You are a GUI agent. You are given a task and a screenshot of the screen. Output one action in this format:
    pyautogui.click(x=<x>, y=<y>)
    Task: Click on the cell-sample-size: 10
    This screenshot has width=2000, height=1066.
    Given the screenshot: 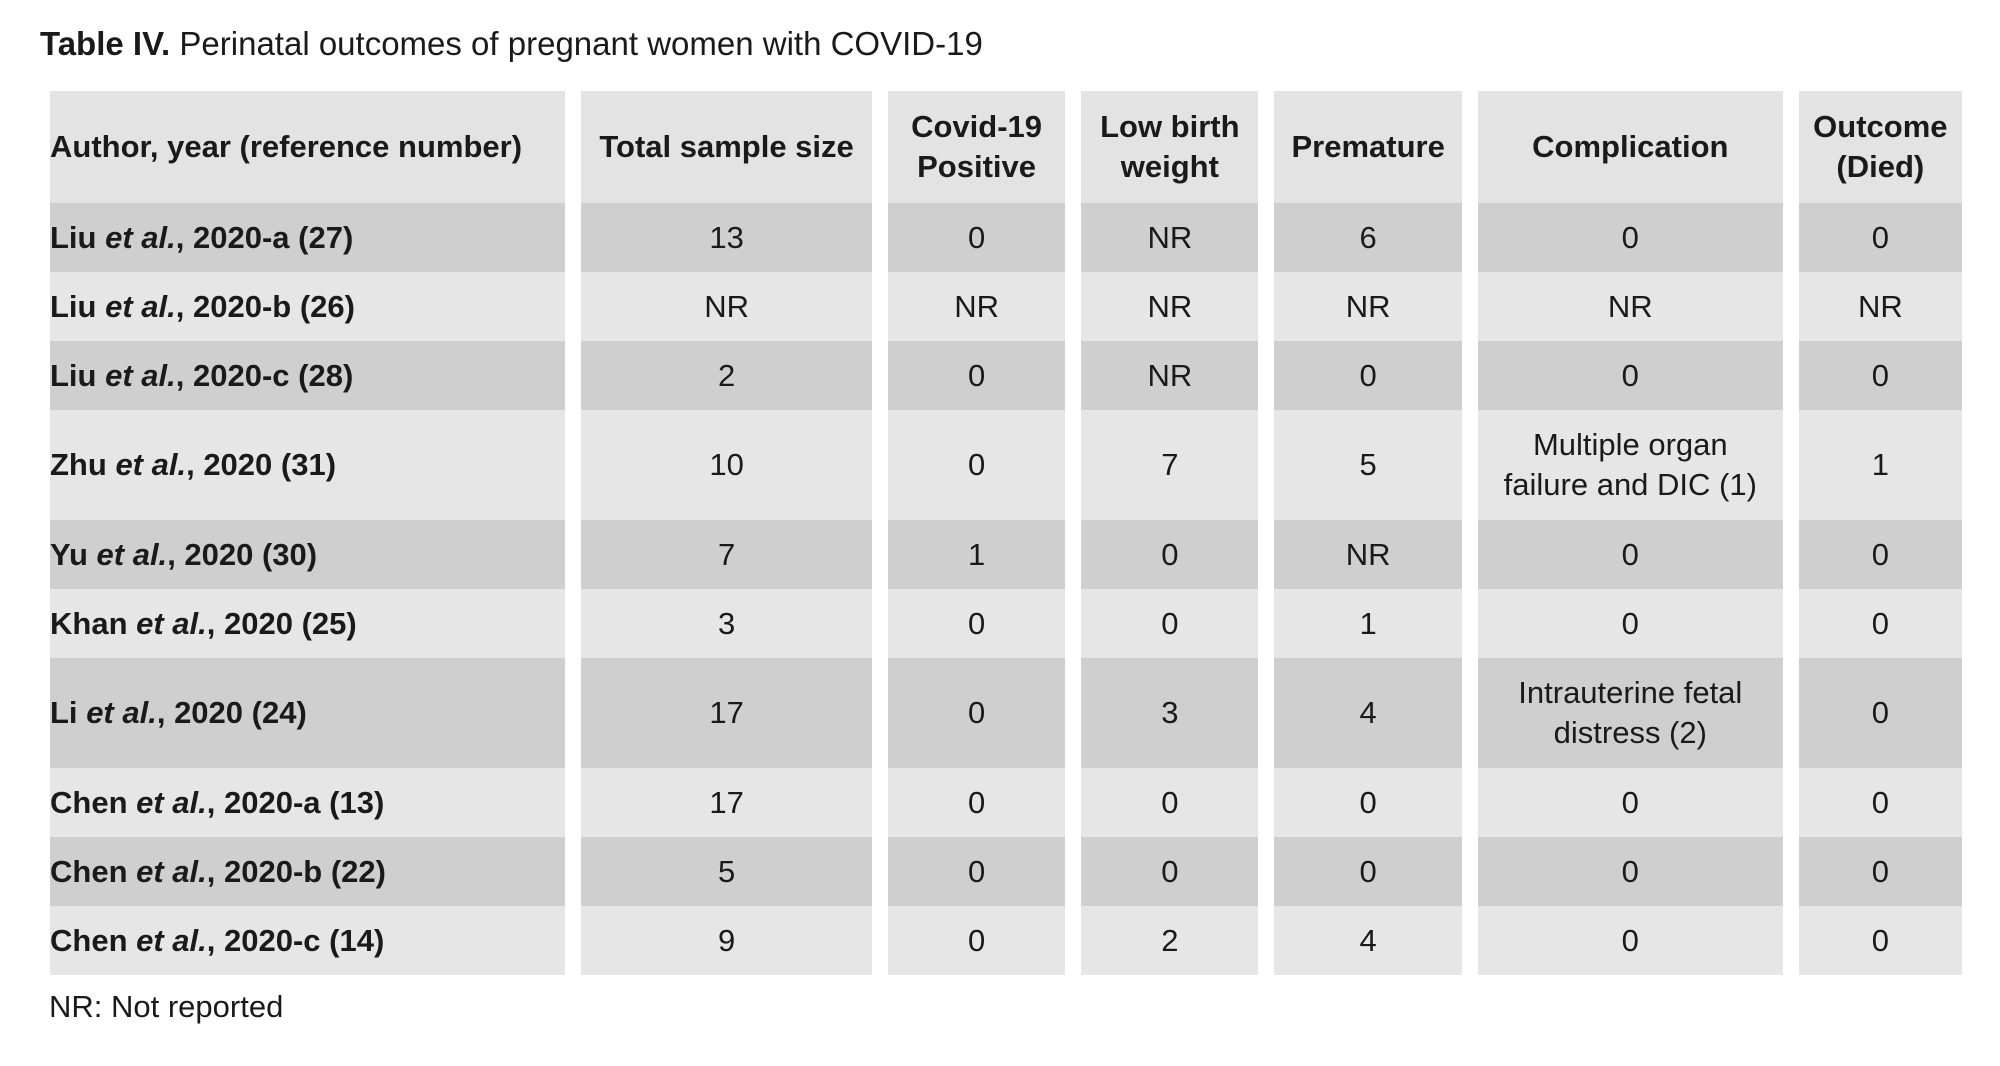 What is the action you would take?
    pyautogui.click(x=726, y=465)
    